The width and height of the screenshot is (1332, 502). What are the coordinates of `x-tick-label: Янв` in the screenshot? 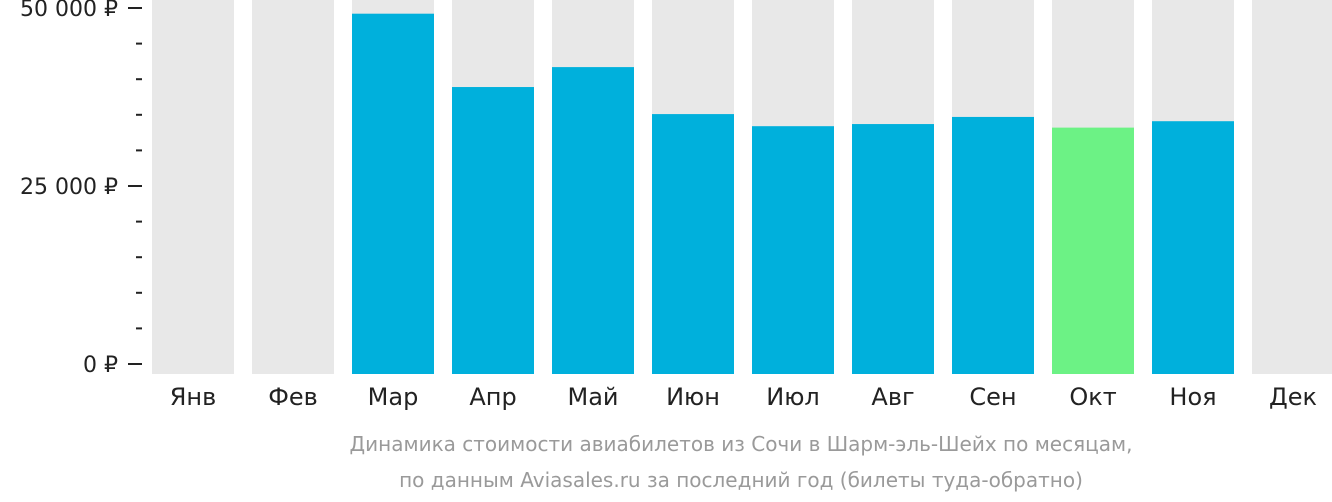 It's located at (193, 397).